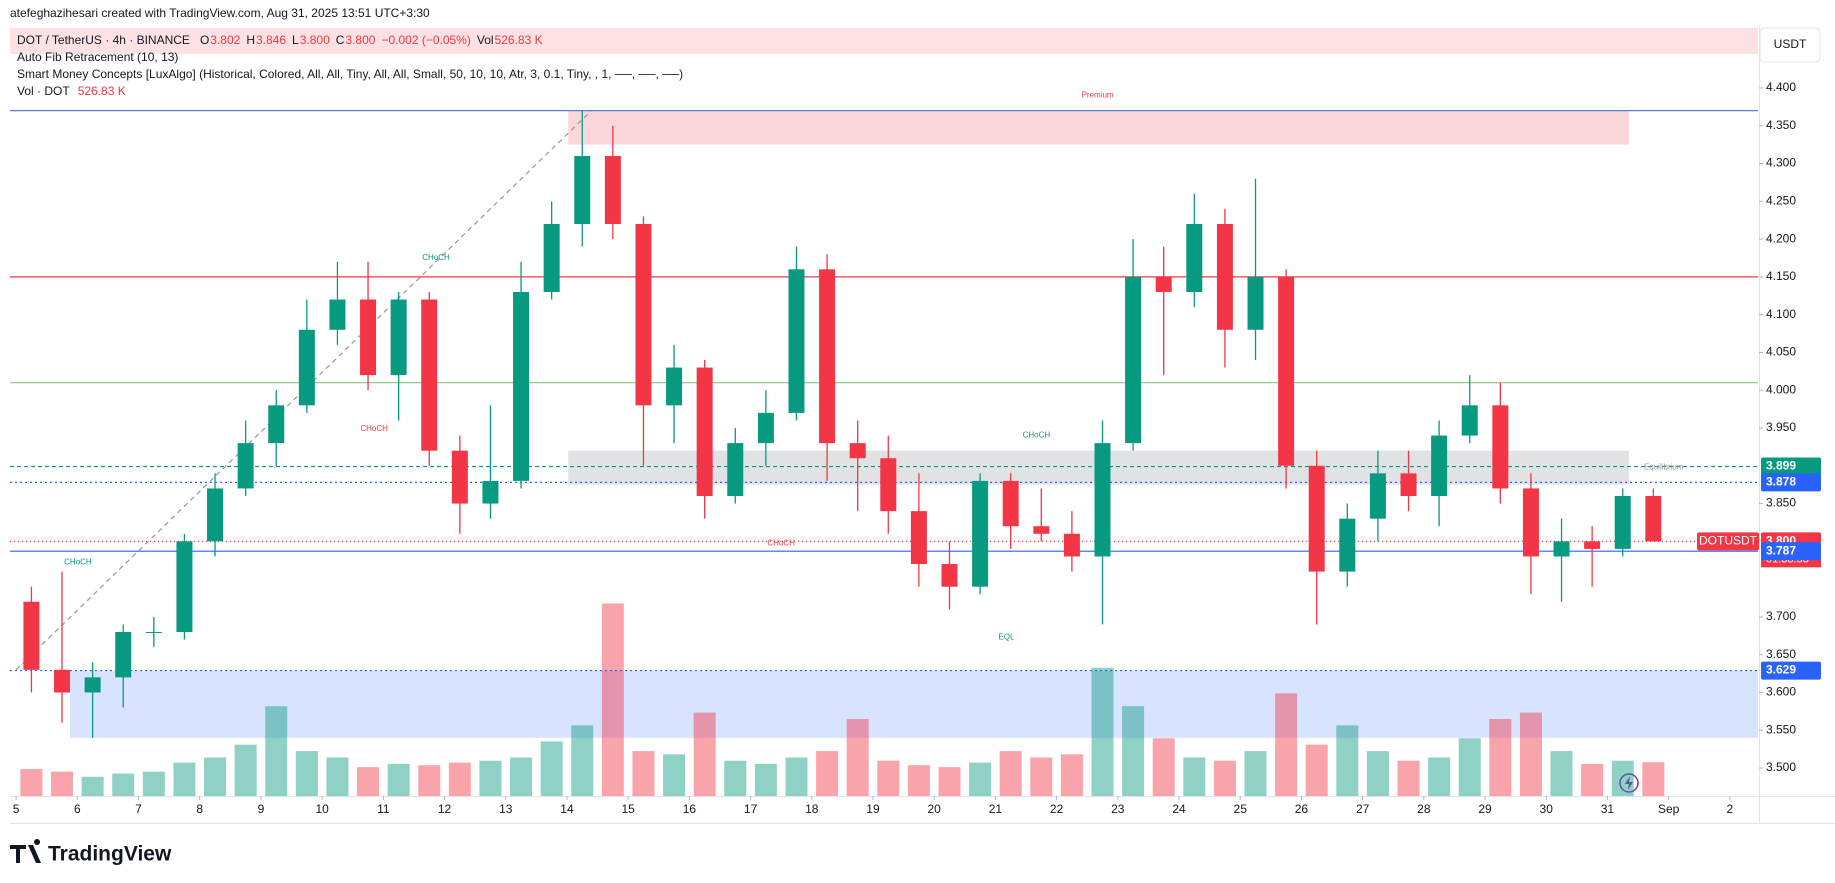 The height and width of the screenshot is (883, 1835). I want to click on indicator-label: Auto Fib Retracement (10, 13), so click(97, 57).